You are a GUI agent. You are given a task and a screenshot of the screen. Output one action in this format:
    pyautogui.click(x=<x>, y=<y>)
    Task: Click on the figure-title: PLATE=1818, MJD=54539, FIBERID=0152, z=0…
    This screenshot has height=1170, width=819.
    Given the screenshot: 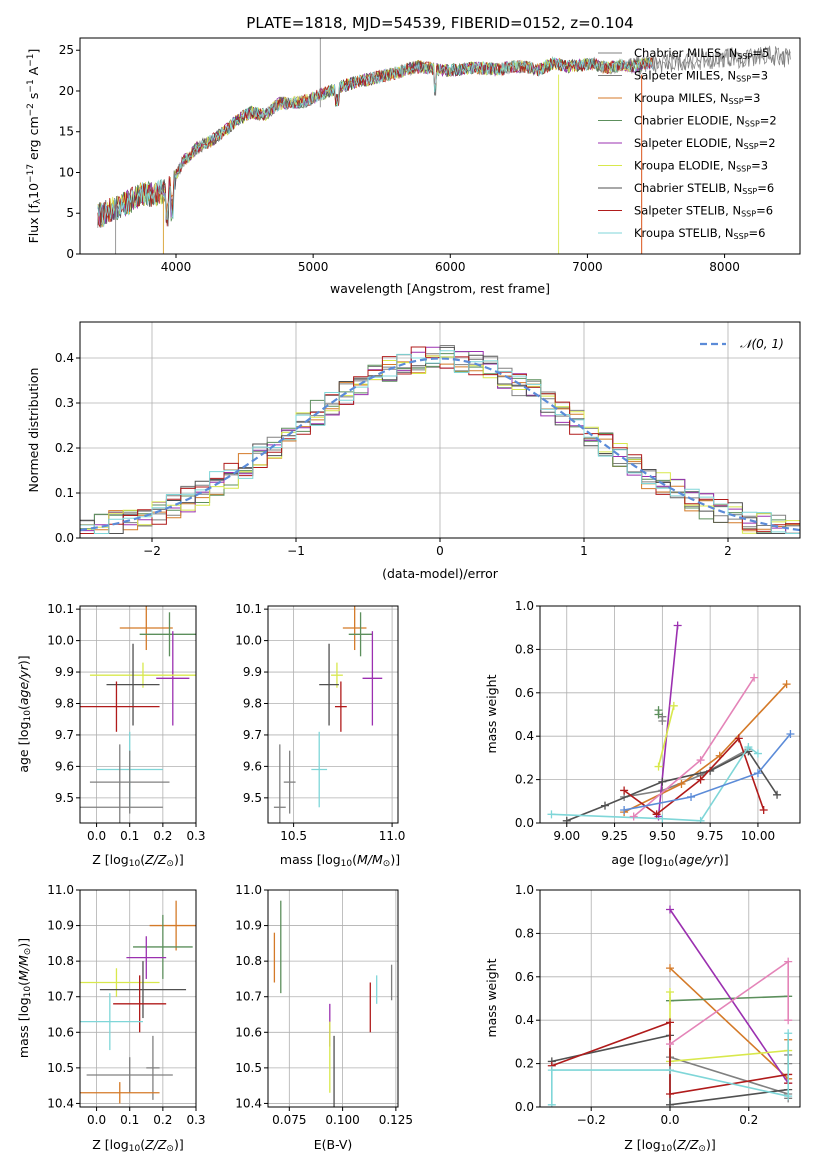 What is the action you would take?
    pyautogui.click(x=439, y=23)
    